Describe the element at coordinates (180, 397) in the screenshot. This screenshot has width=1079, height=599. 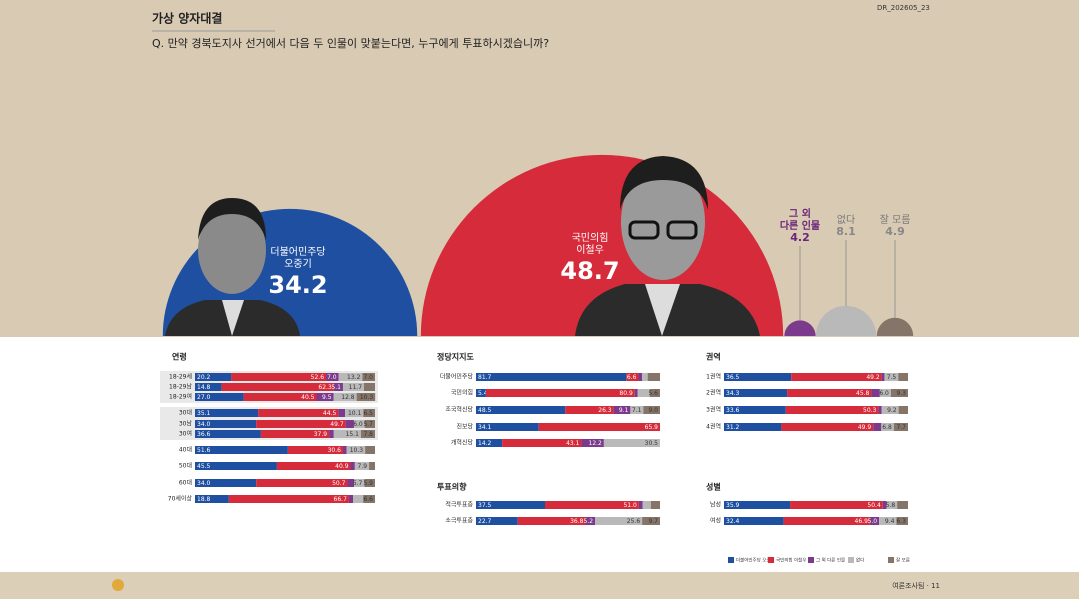
I see `row-label: 18-29여` at that location.